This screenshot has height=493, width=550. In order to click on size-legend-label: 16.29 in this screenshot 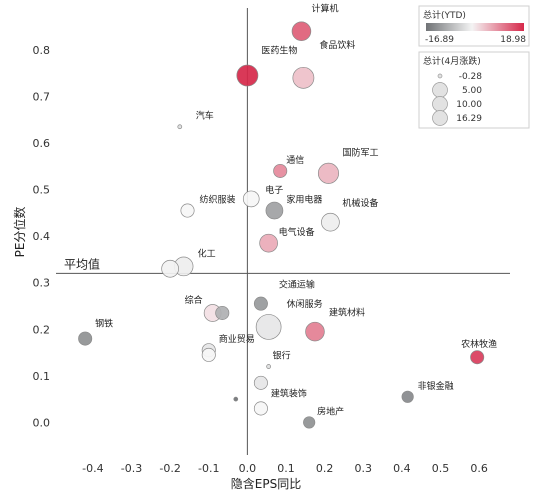, I will do `click(469, 119)`.